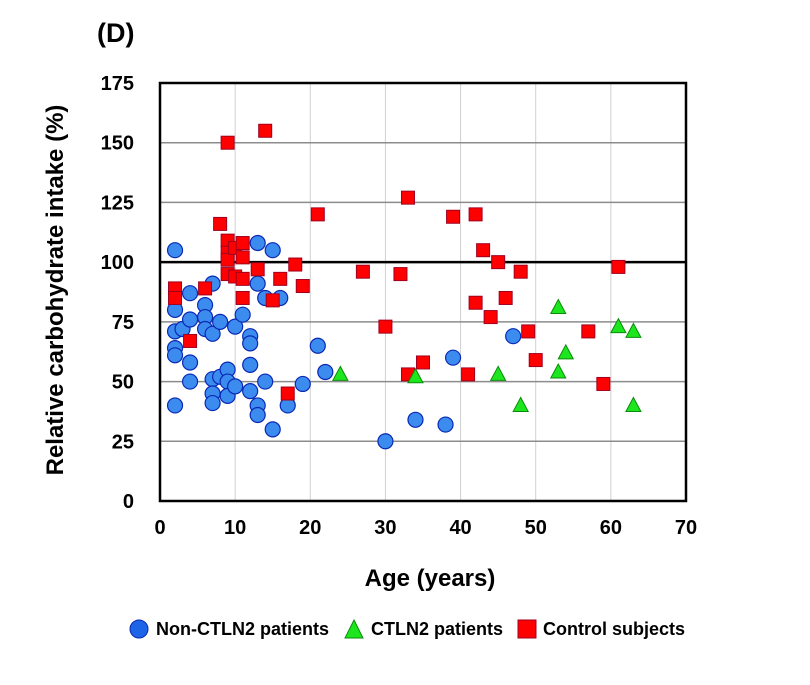 This screenshot has height=685, width=810. Describe the element at coordinates (117, 84) in the screenshot. I see `y-tick-label: 175` at that location.